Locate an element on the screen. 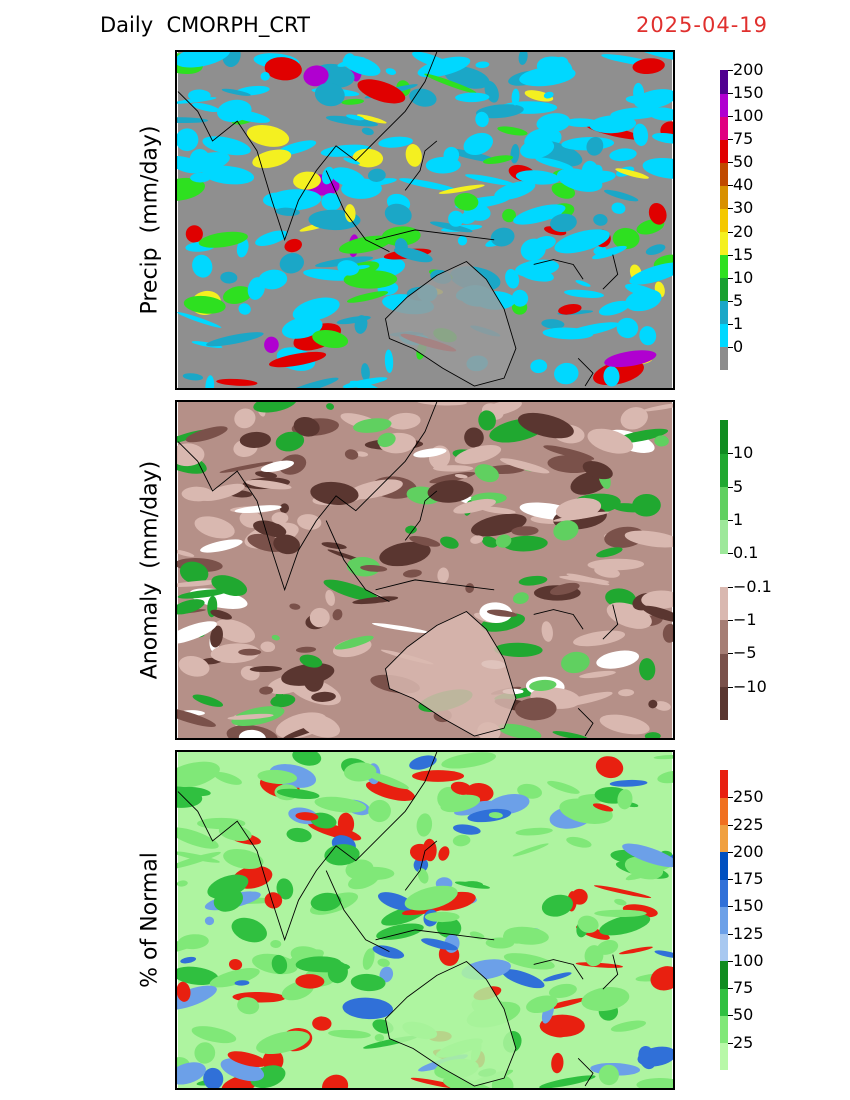 The image size is (850, 1100). pct-colorbar-label: 125 is located at coordinates (748, 933).